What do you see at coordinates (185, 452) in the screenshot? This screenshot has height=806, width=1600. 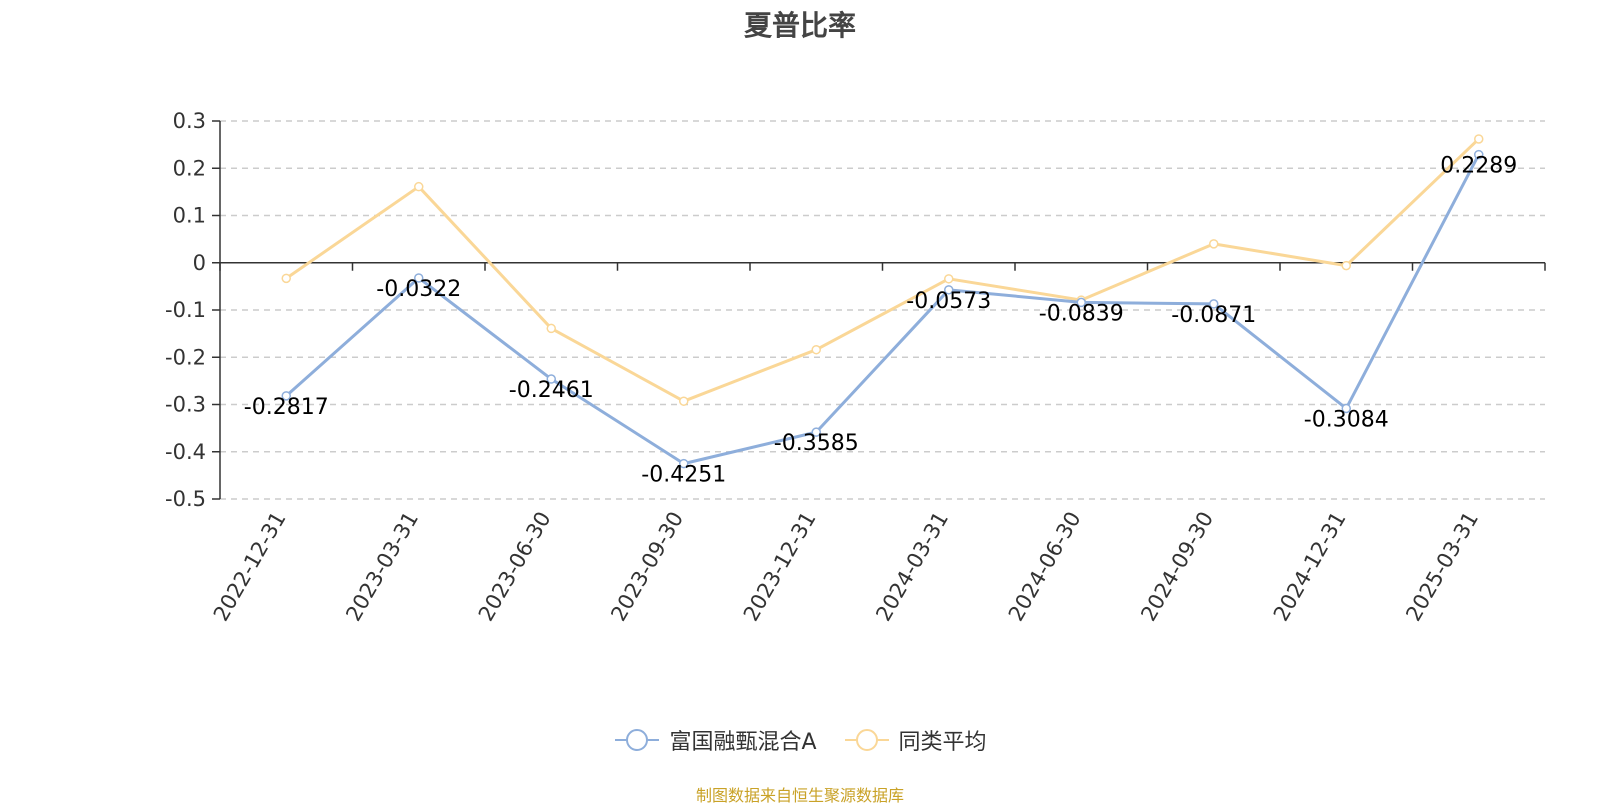 I see `y-tick-label: -0.4` at bounding box center [185, 452].